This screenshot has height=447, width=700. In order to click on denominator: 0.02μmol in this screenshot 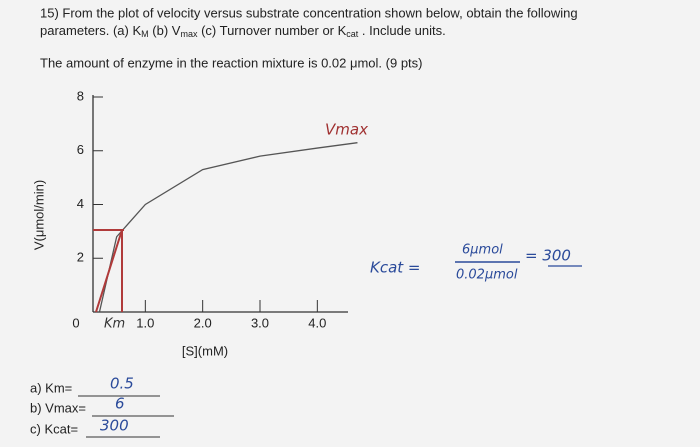, I will do `click(487, 275)`.